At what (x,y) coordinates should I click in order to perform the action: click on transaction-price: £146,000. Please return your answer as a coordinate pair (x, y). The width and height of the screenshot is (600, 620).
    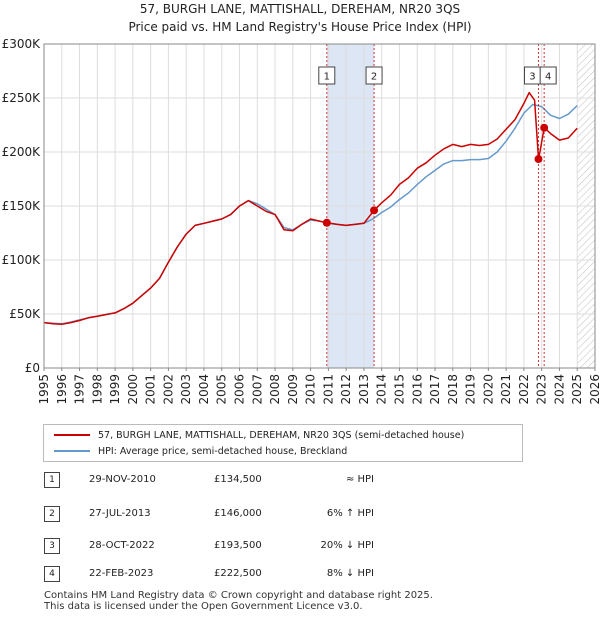
    Looking at the image, I should click on (238, 513).